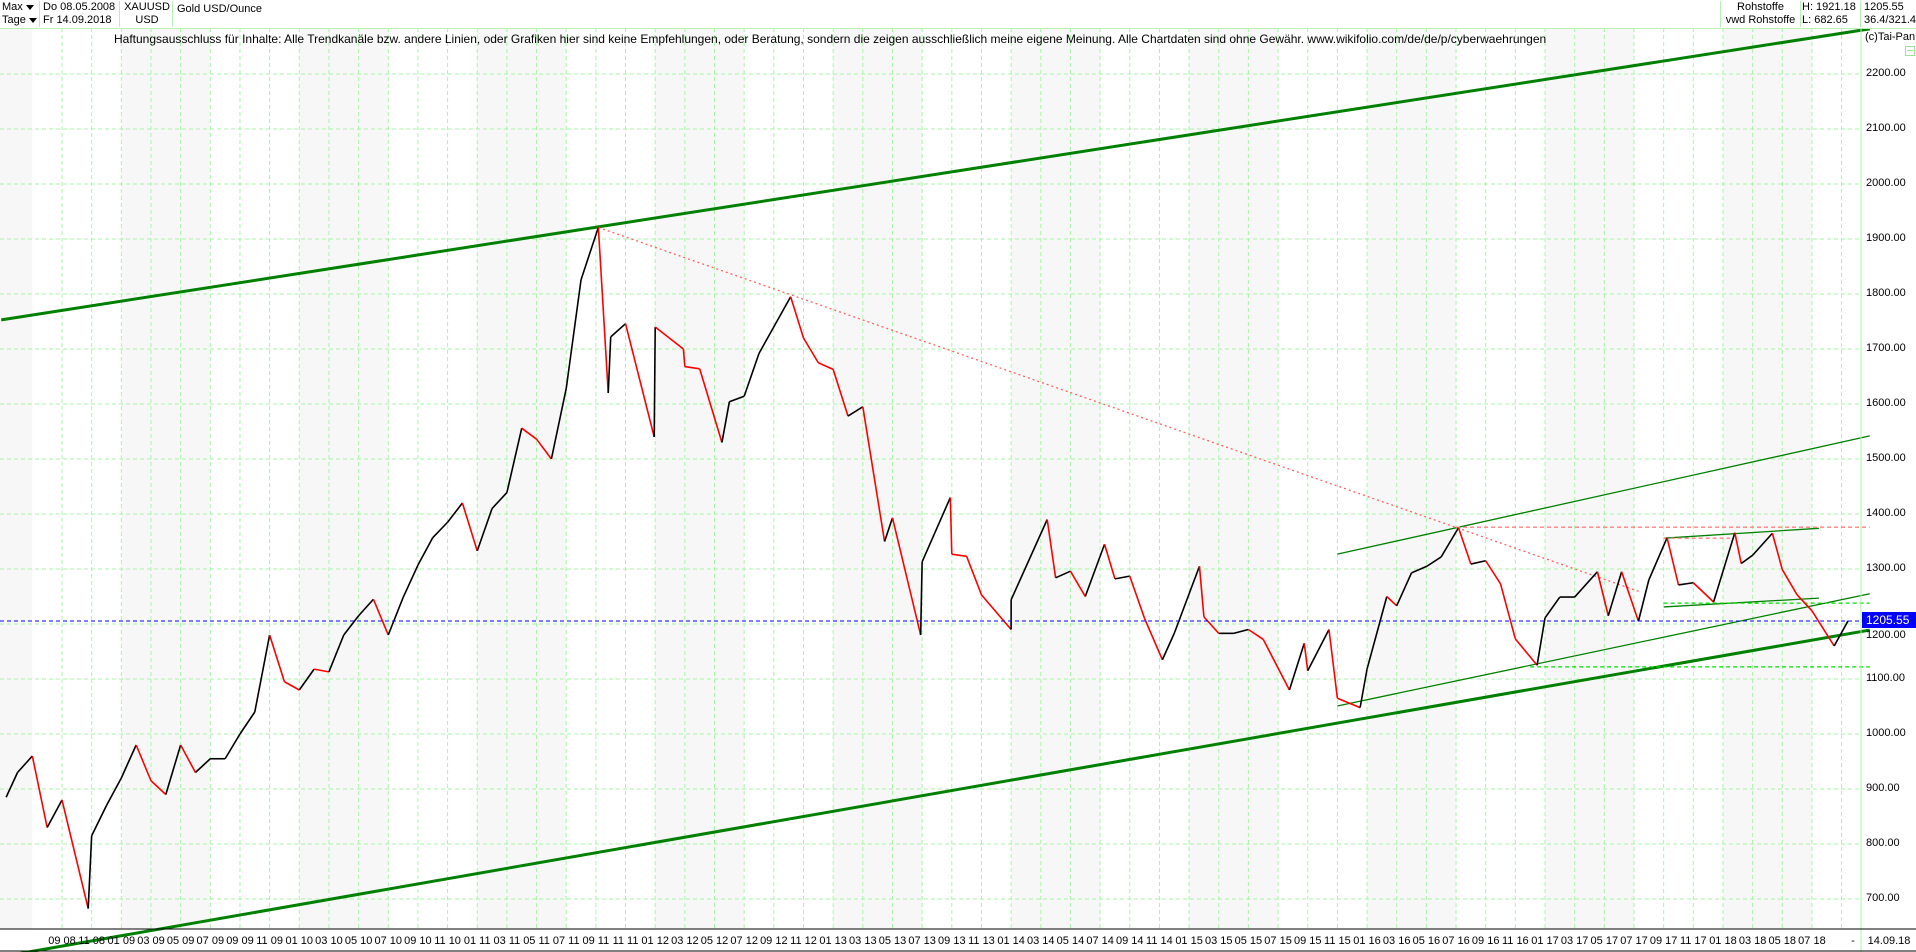  I want to click on y-tick-label: 1100.00, so click(1885, 678).